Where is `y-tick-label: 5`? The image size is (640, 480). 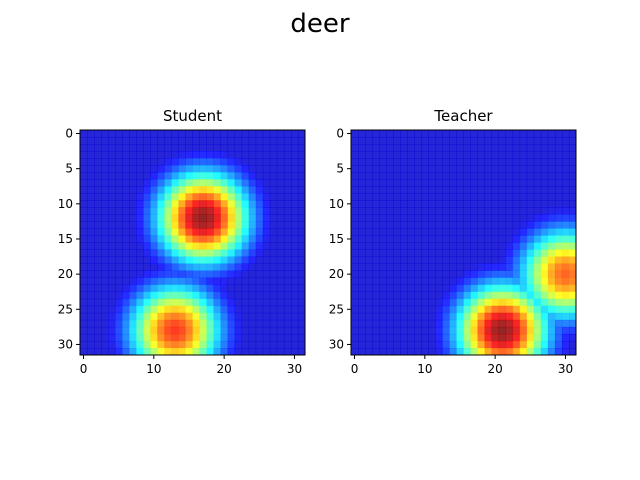
y-tick-label: 5 is located at coordinates (340, 169).